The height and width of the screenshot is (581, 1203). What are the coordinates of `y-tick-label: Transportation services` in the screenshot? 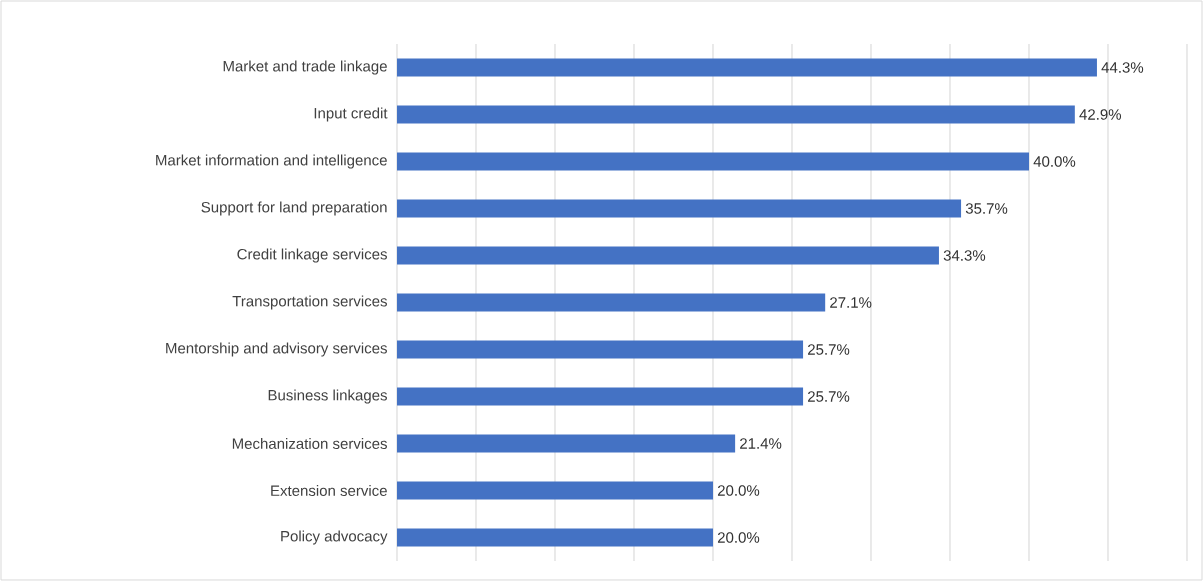 It's located at (309, 302).